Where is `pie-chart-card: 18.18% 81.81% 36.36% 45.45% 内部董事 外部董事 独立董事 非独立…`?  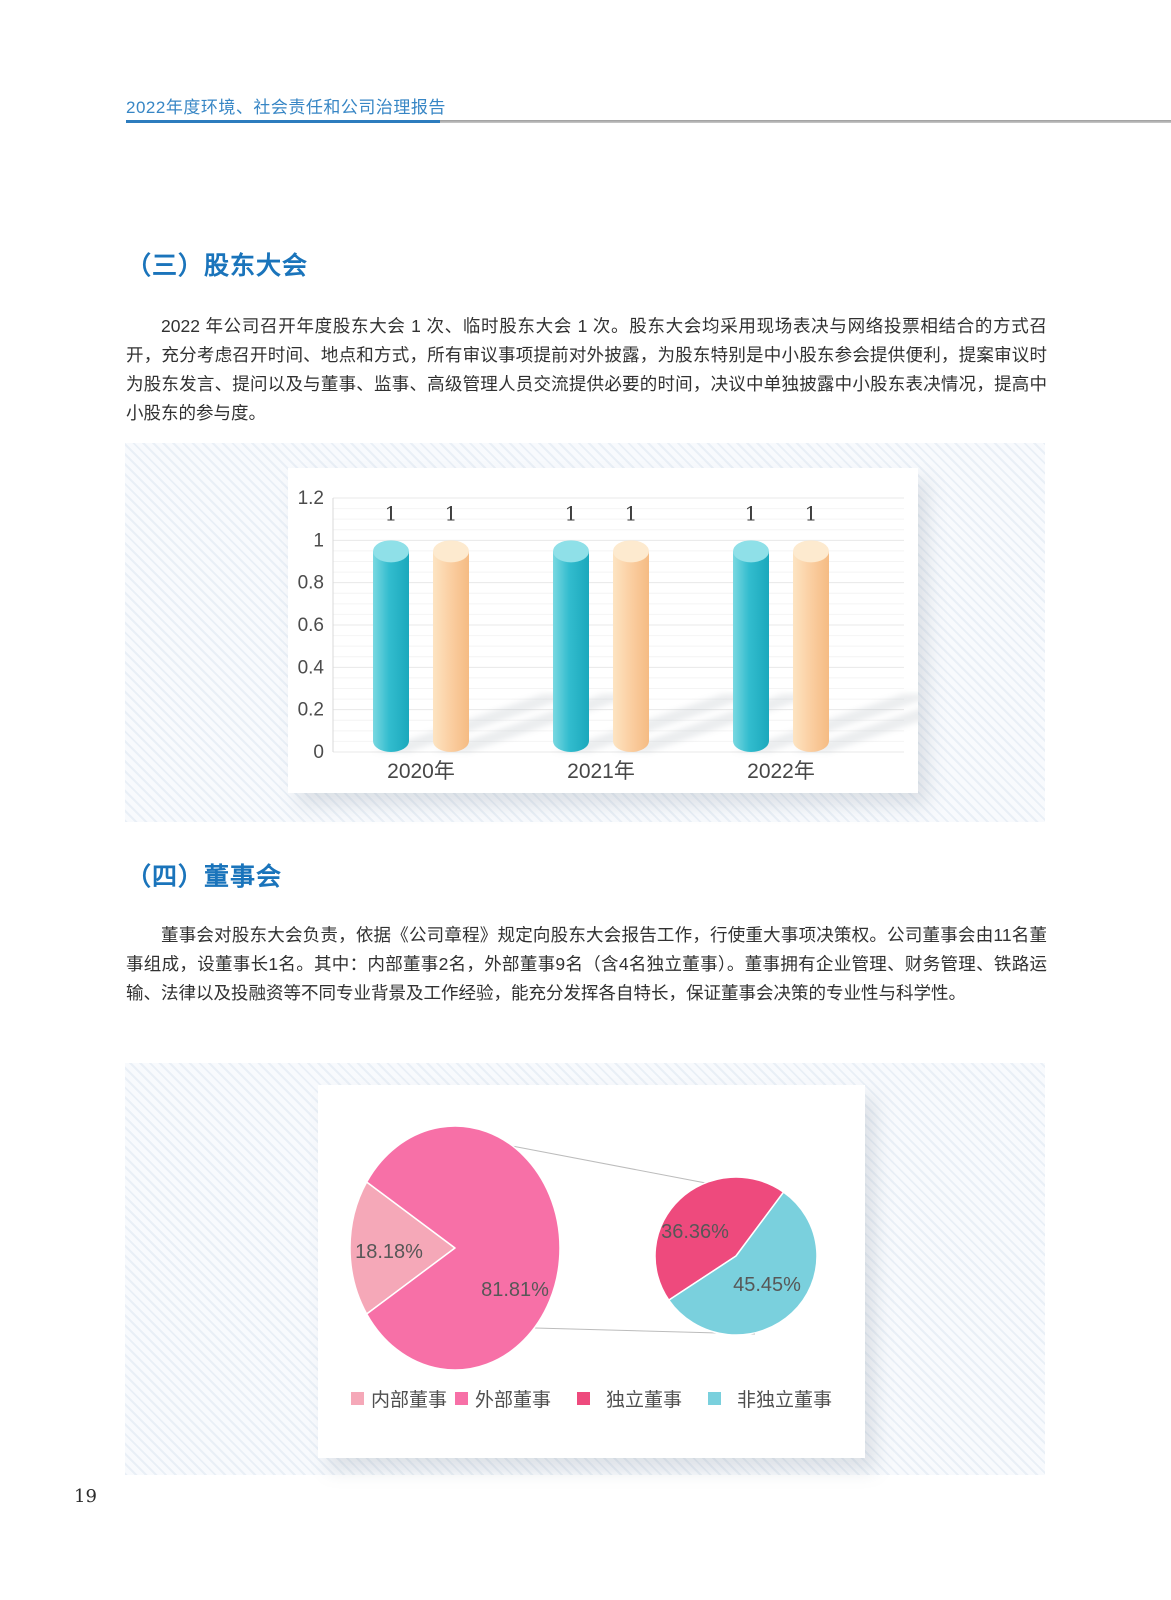
pie-chart-card: 18.18% 81.81% 36.36% 45.45% 内部董事 外部董事 独立董事 非独立… is located at coordinates (591, 1271).